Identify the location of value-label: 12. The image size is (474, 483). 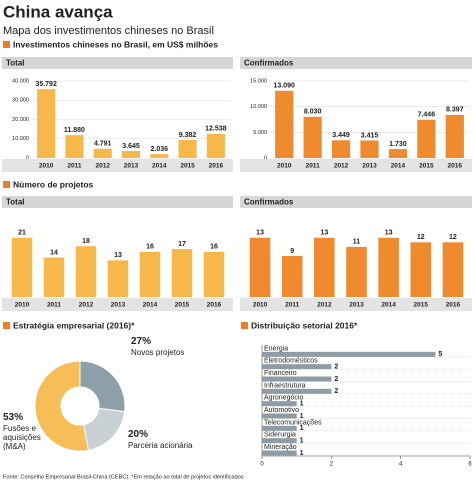
(421, 237).